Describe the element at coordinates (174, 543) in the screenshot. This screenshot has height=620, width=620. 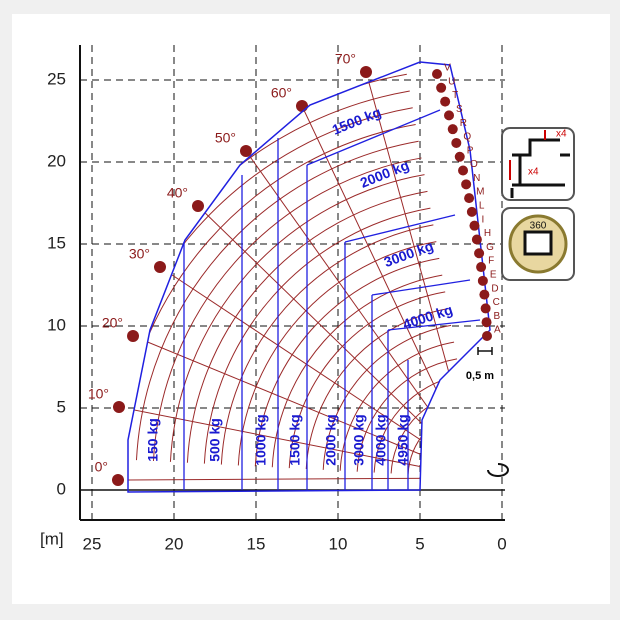
I see `x-tick-label: 20` at that location.